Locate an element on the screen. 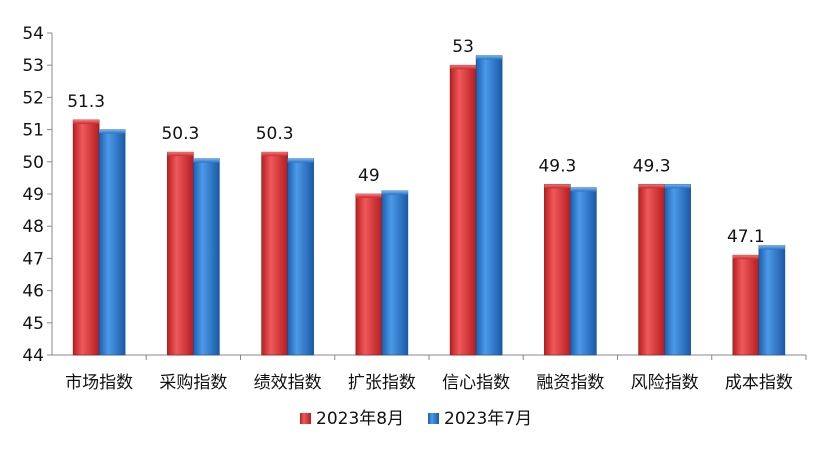 This screenshot has height=460, width=826. y-tick-label: 46 is located at coordinates (33, 292).